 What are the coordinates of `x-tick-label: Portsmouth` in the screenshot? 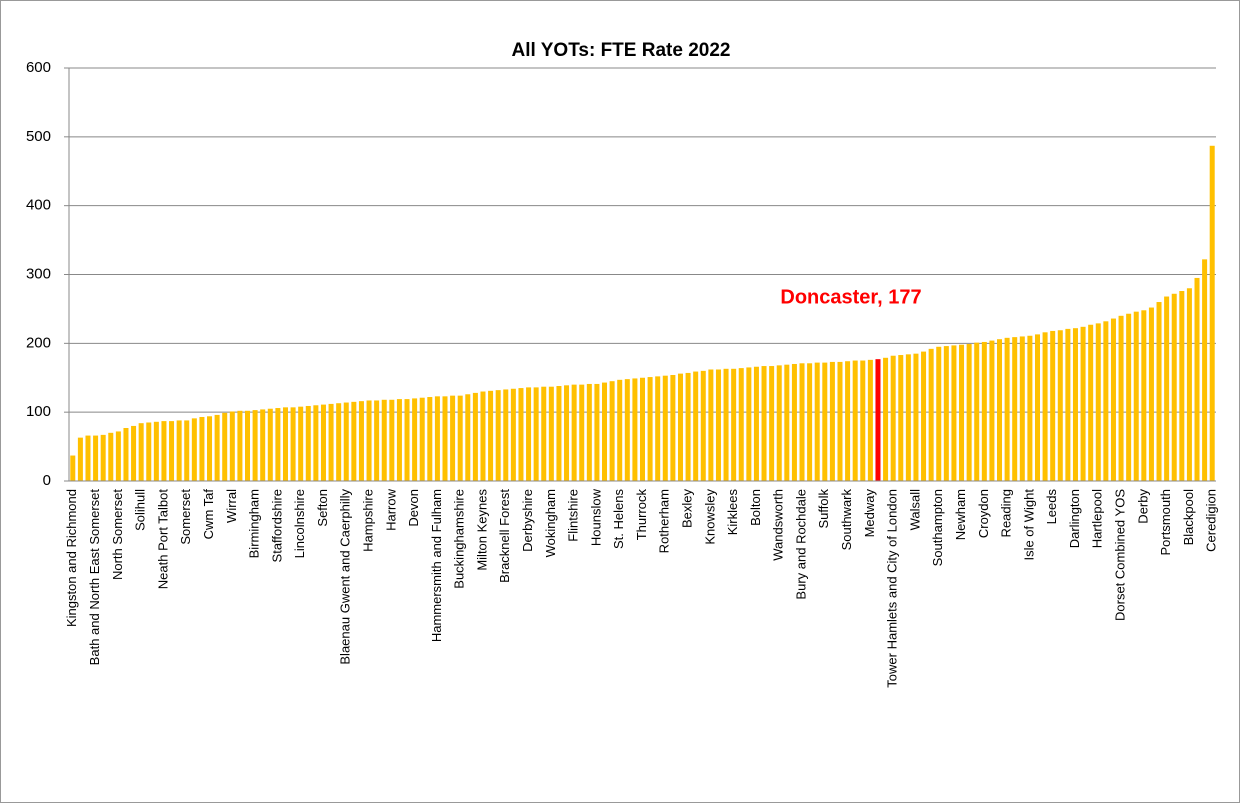 It's located at (1165, 522).